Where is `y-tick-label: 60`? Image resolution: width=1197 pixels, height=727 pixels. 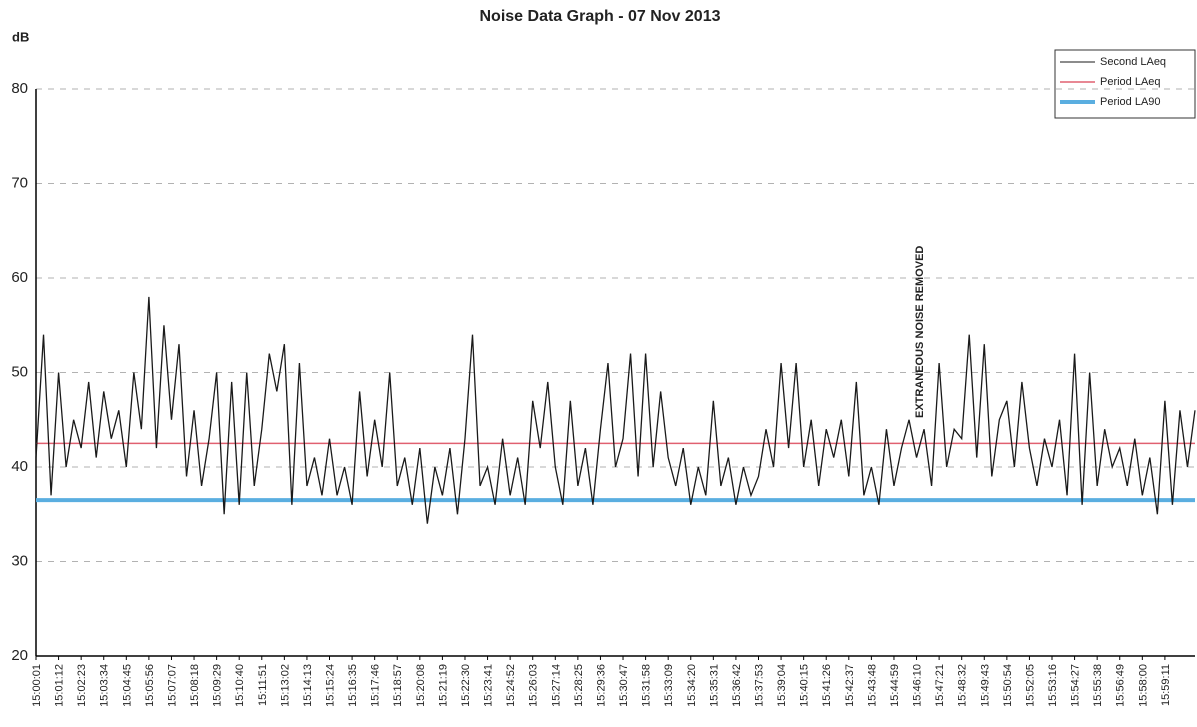 y-tick-label: 60 is located at coordinates (19, 277).